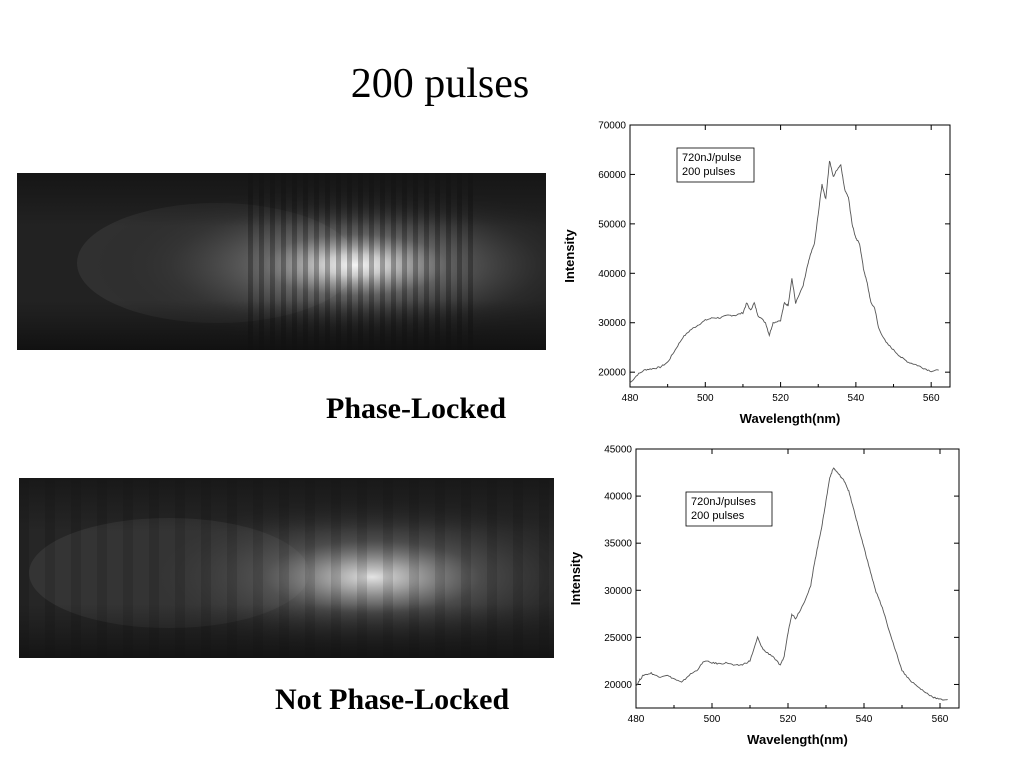 This screenshot has width=1024, height=768. What do you see at coordinates (618, 638) in the screenshot?
I see `y-tick-label: 25000` at bounding box center [618, 638].